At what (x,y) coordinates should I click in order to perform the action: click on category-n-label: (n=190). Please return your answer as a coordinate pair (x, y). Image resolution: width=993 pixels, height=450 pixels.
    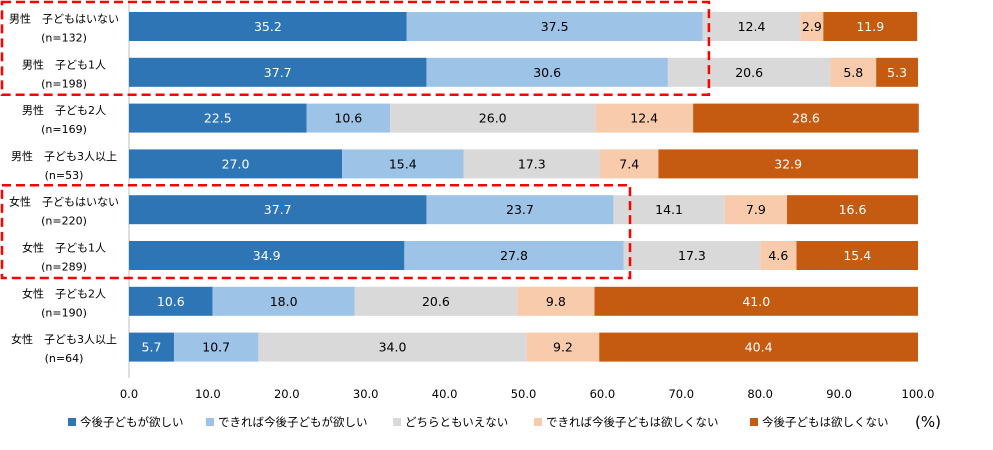
    Looking at the image, I should click on (64, 312).